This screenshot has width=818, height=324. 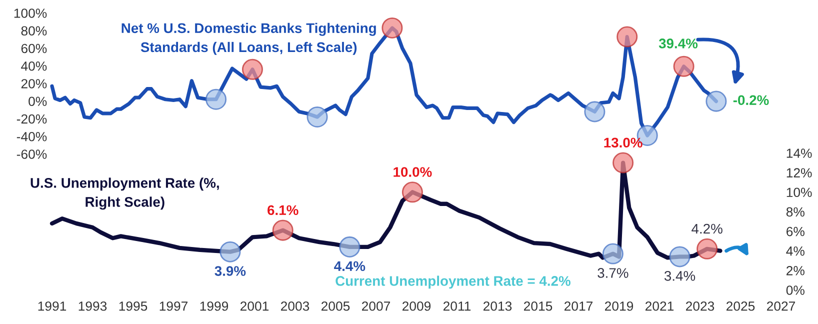 What do you see at coordinates (799, 173) in the screenshot?
I see `y2-tick-label: 12%` at bounding box center [799, 173].